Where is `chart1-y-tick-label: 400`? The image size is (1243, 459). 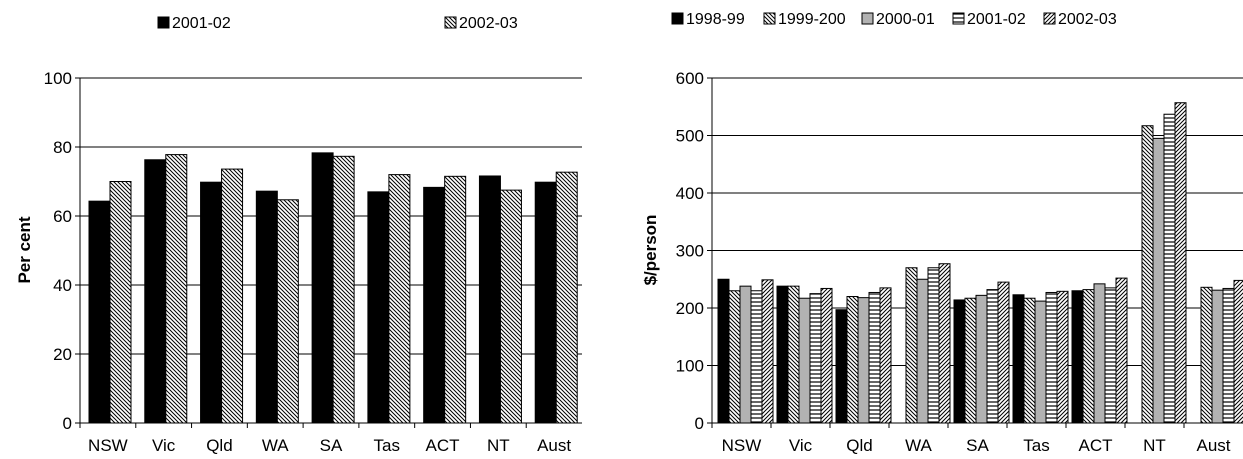 chart1-y-tick-label: 400 is located at coordinates (690, 193).